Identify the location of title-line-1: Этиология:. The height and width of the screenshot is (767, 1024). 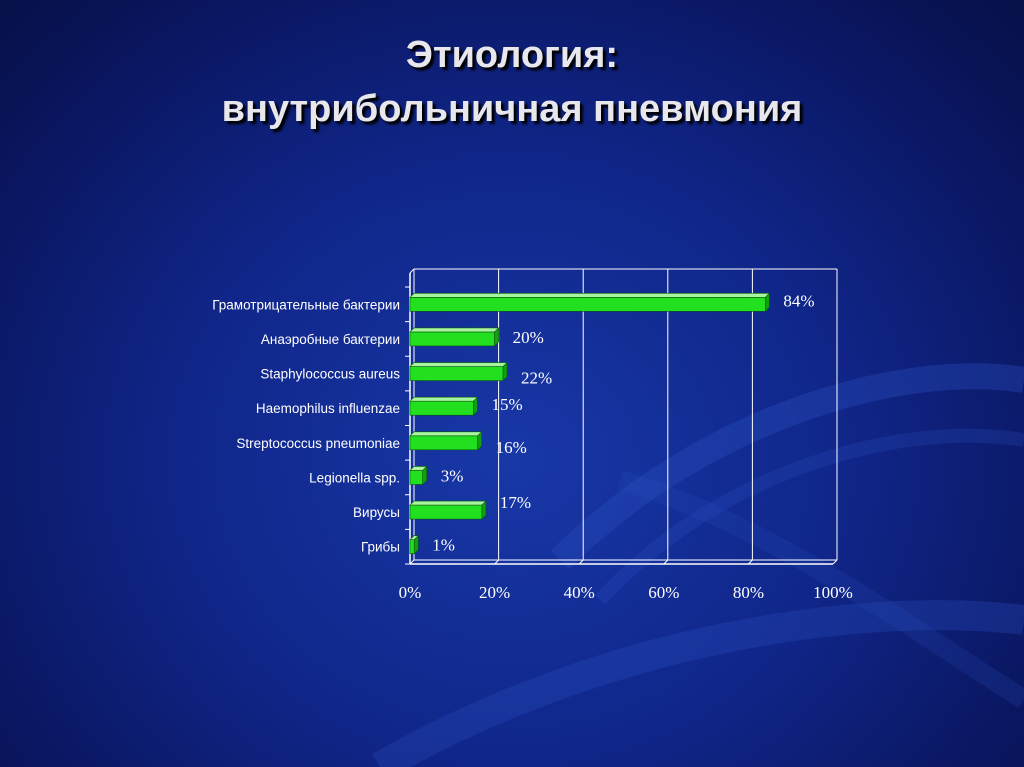
(512, 55).